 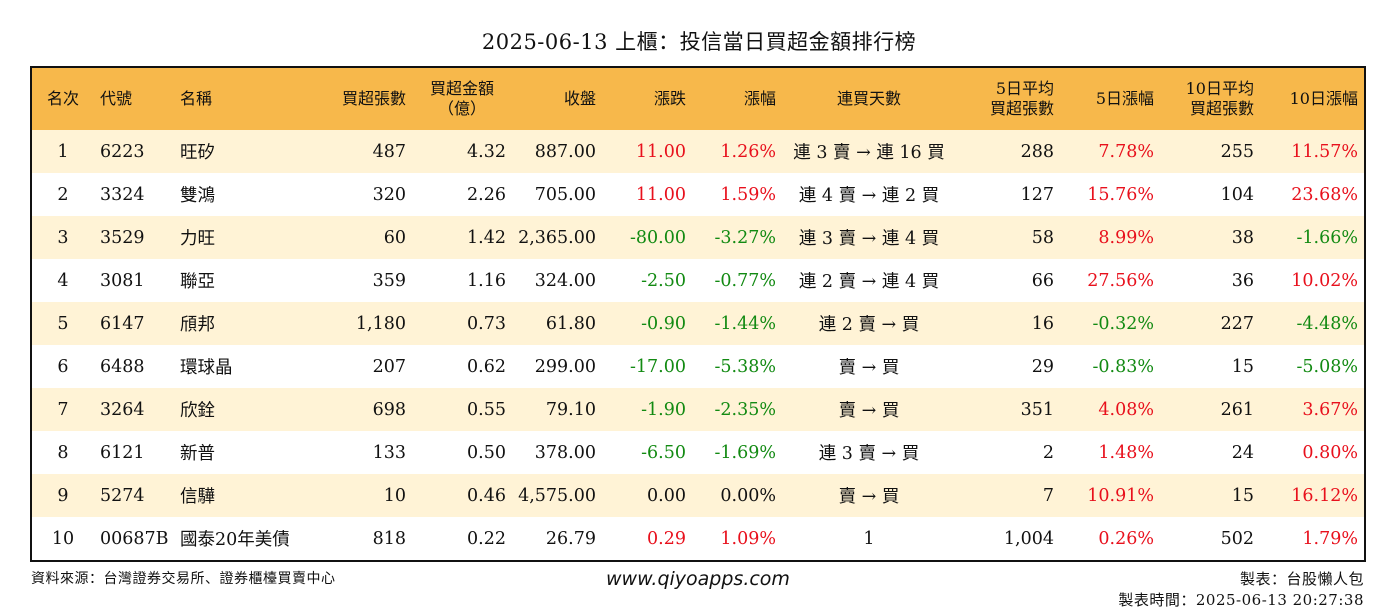 I want to click on cell-pct5: 8.99%, so click(x=1126, y=237).